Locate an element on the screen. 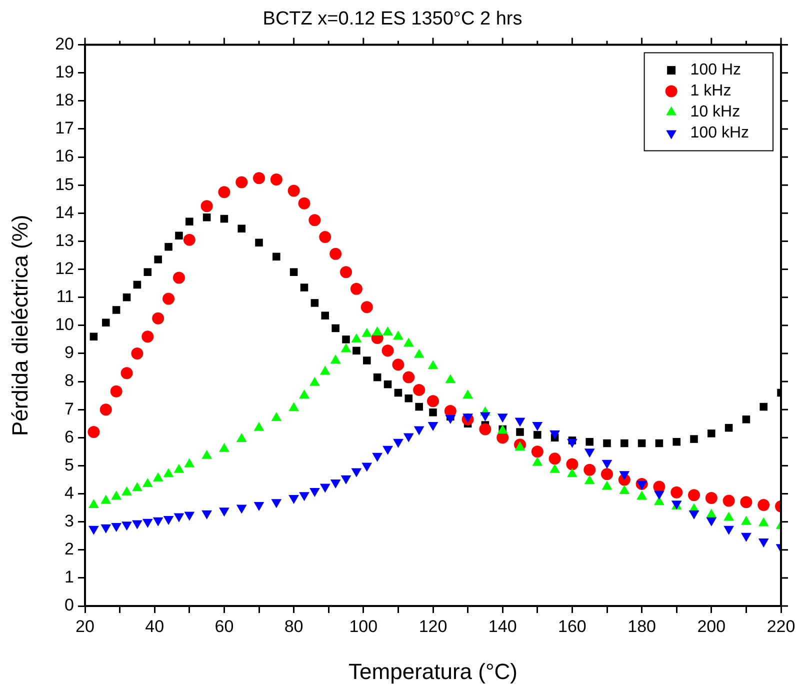 Image resolution: width=803 pixels, height=698 pixels. y-tick-label: 16 is located at coordinates (64, 156).